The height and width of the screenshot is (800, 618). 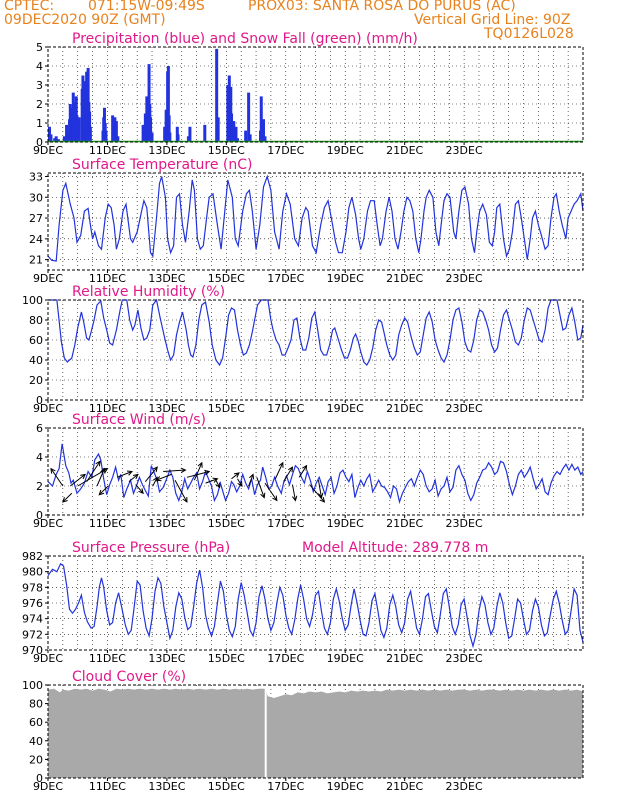 I want to click on header-source: CPTEC:, so click(x=29, y=7).